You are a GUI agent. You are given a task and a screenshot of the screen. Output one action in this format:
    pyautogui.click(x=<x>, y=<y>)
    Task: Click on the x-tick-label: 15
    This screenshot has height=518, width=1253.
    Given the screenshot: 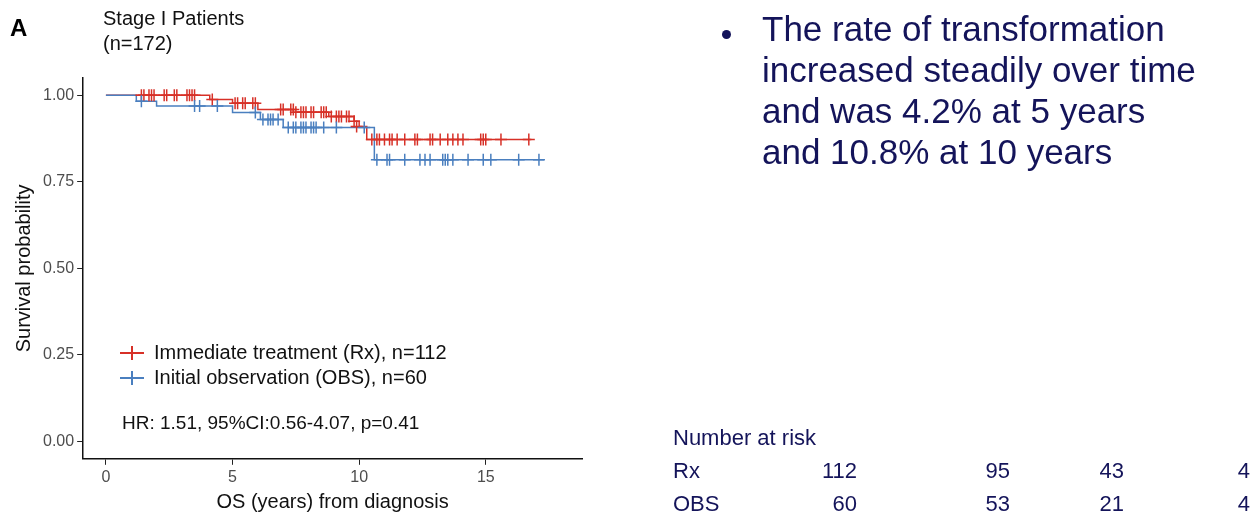 What is the action you would take?
    pyautogui.click(x=485, y=476)
    